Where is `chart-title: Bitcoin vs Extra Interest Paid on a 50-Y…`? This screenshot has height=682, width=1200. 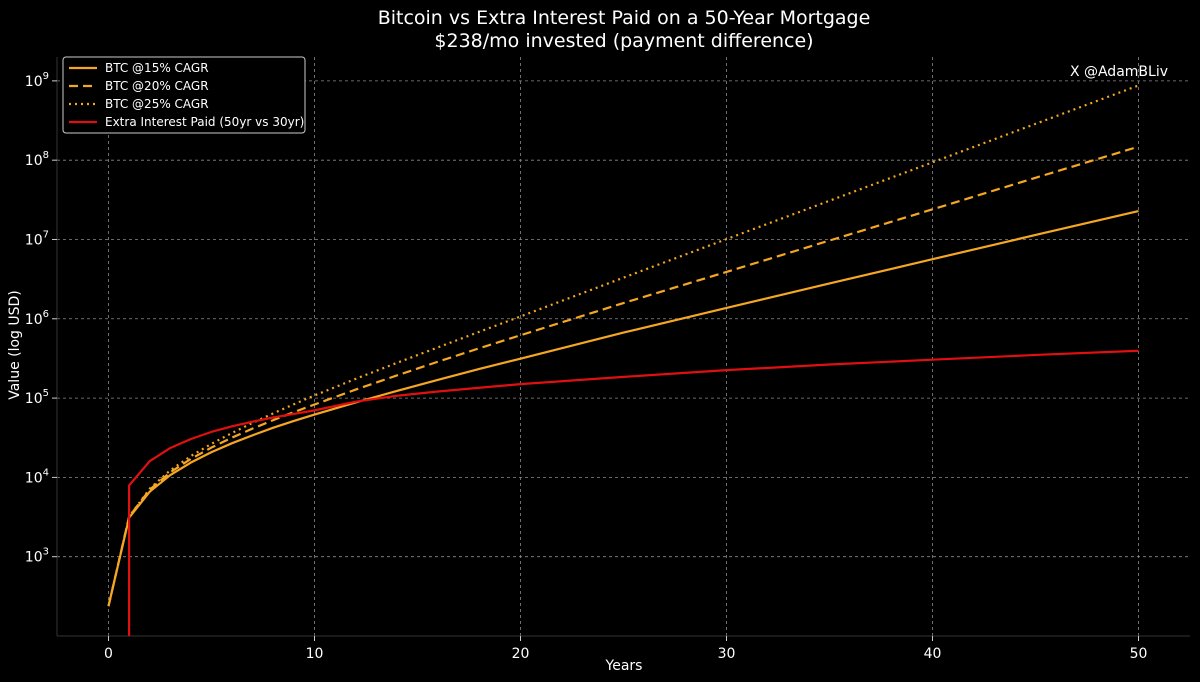 chart-title: Bitcoin vs Extra Interest Paid on a 50-Y… is located at coordinates (624, 18).